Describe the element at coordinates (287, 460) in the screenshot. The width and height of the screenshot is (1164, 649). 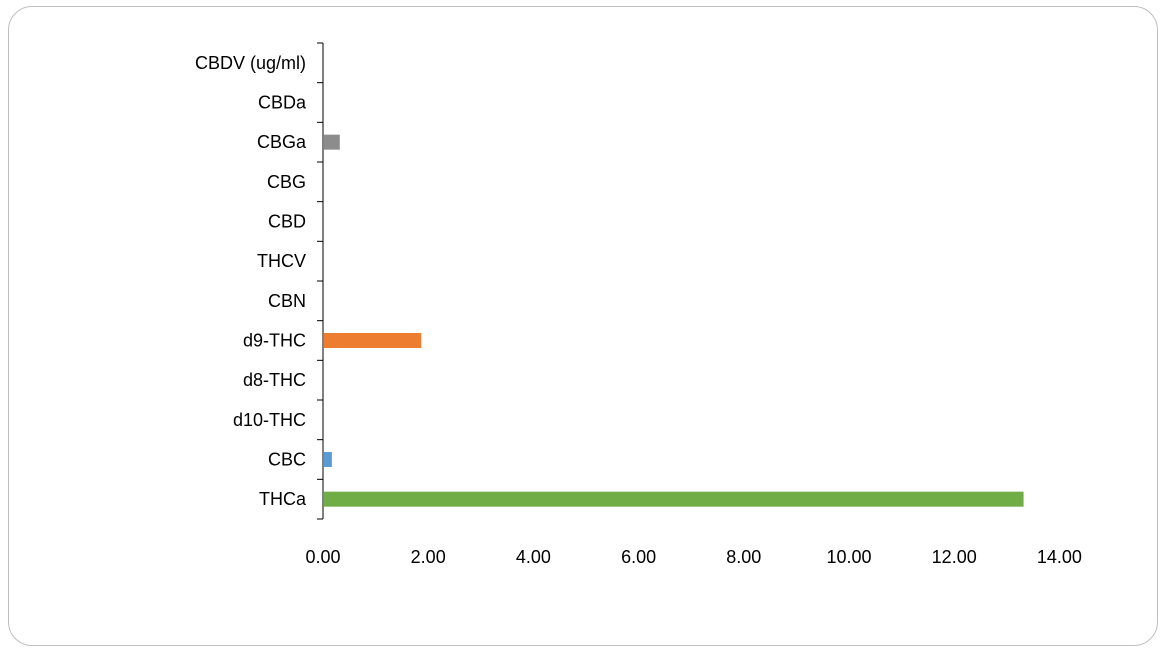
I see `category-label-cbc: CBC` at that location.